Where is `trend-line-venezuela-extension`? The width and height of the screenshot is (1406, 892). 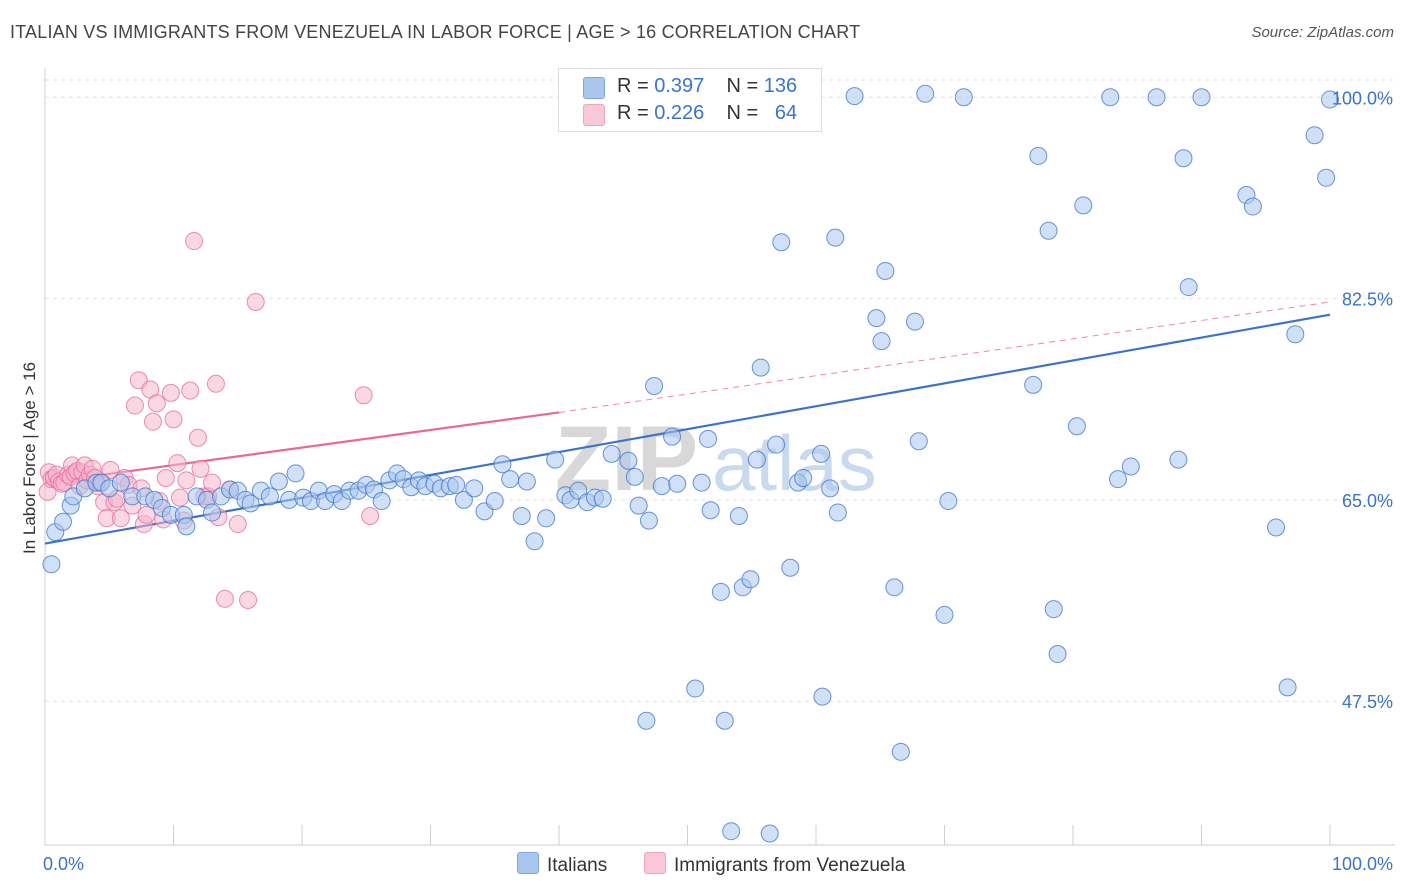 trend-line-venezuela-extension is located at coordinates (944, 357).